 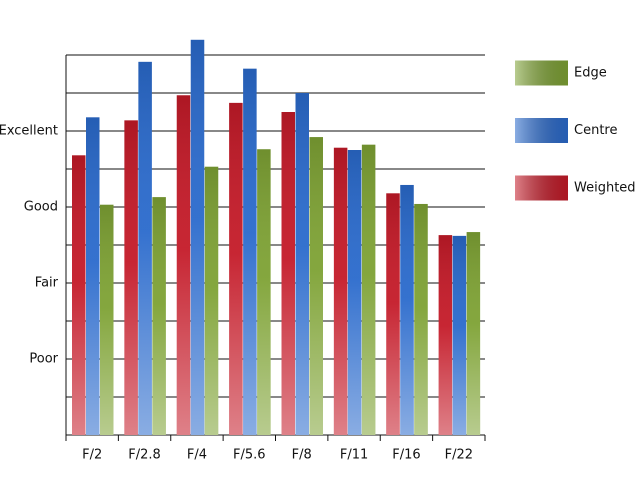 What do you see at coordinates (29, 131) in the screenshot?
I see `y-tick-label: Excellent` at bounding box center [29, 131].